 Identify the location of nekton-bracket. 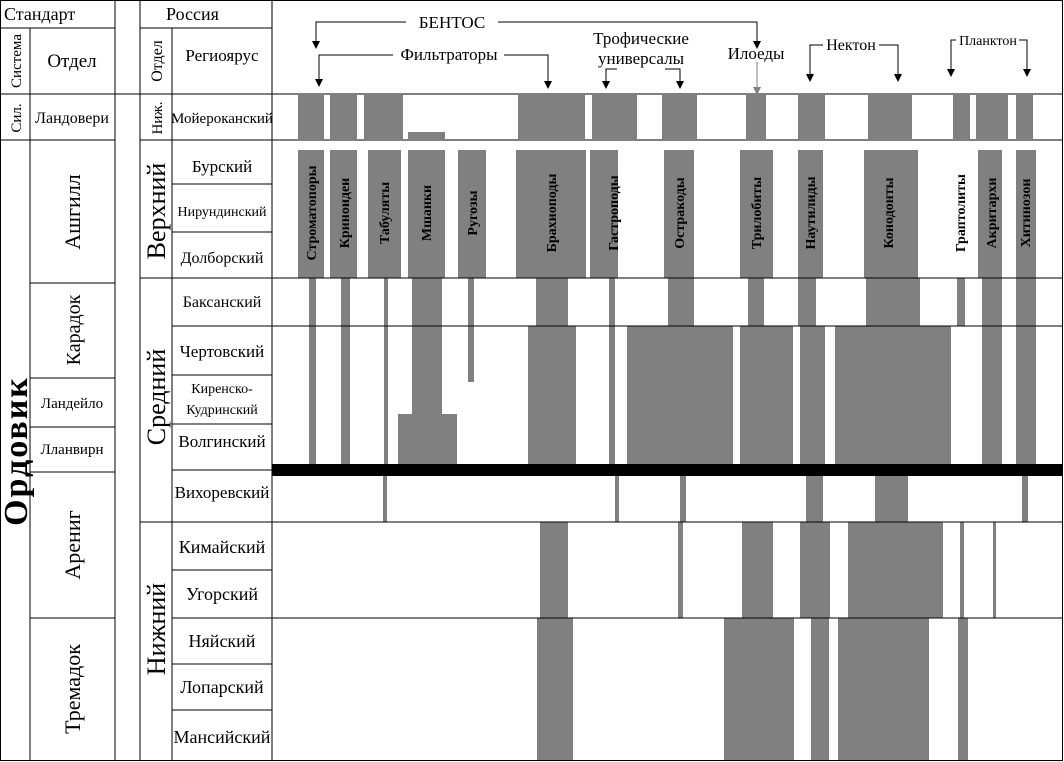
(816, 59).